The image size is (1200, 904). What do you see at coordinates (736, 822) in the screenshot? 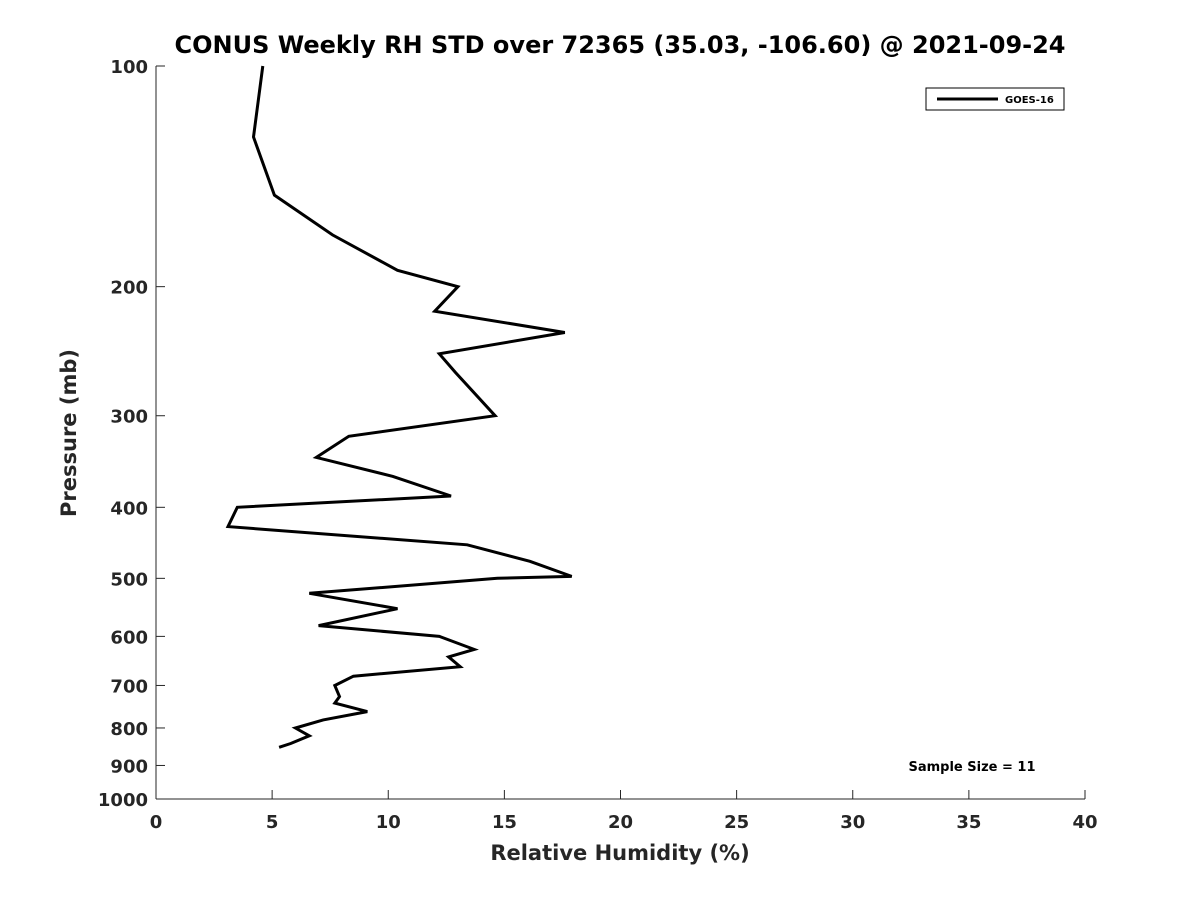
I see `x-tick-label: 25` at bounding box center [736, 822].